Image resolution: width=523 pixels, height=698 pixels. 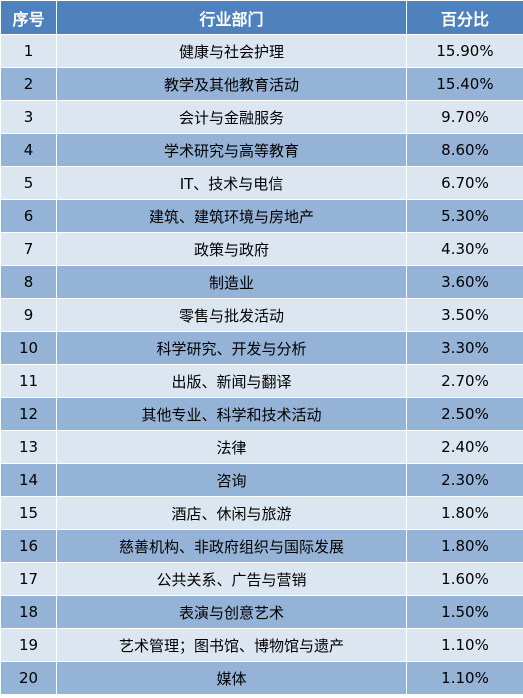 I want to click on row-percent: 3.30%, so click(x=464, y=348).